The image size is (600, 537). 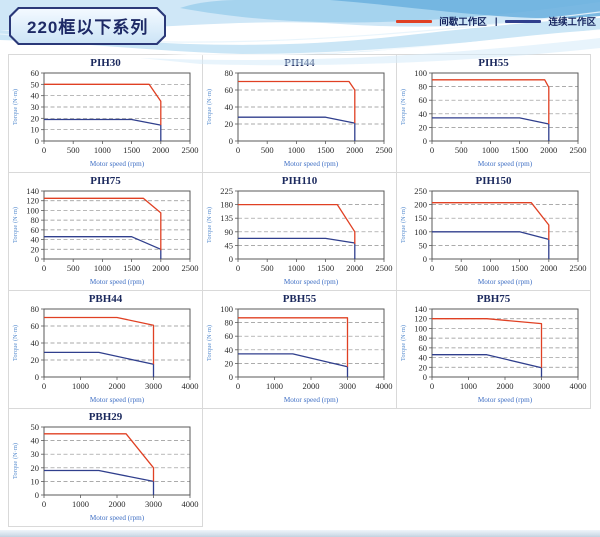 I want to click on footer-stripe, so click(x=300, y=533).